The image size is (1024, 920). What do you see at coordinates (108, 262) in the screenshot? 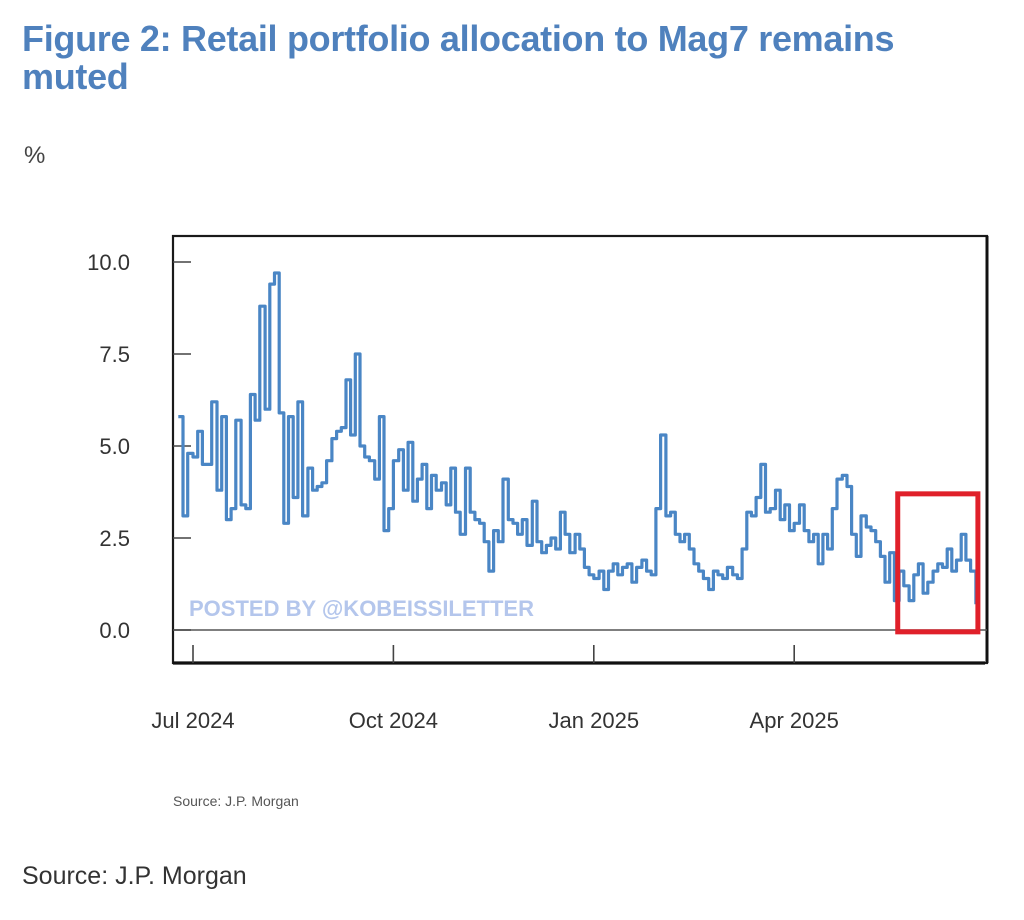
I see `y-tick-label: 10.0` at bounding box center [108, 262].